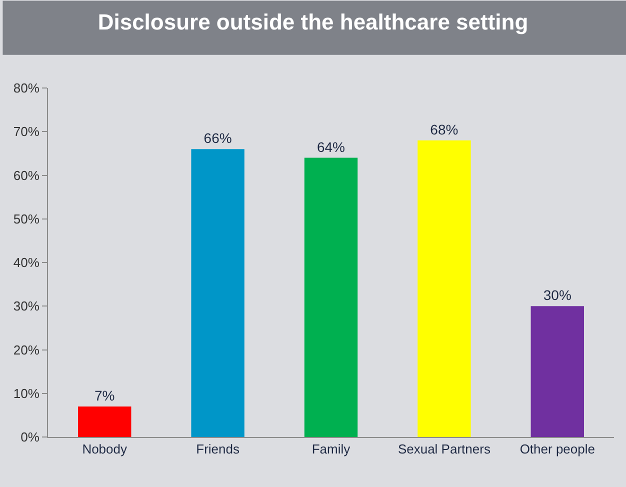  What do you see at coordinates (26, 218) in the screenshot?
I see `y-tick-label: 50%` at bounding box center [26, 218].